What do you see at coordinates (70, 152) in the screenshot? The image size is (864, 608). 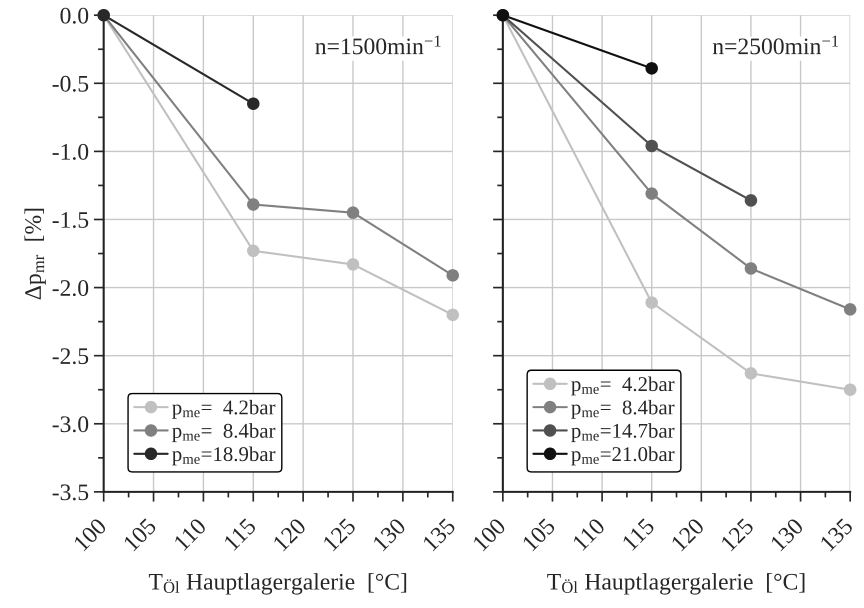 I see `y-tick-label: -1.0` at bounding box center [70, 152].